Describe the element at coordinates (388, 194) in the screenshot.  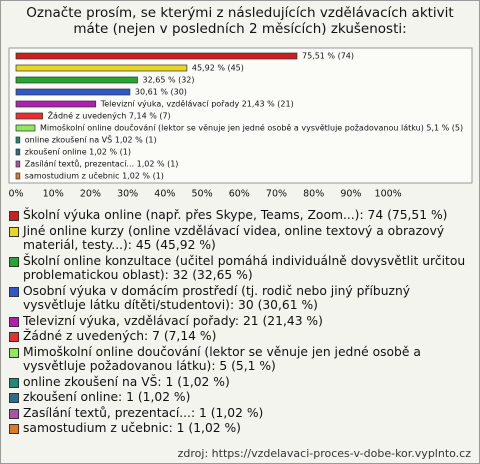
I see `x-tick-label: 100%` at that location.